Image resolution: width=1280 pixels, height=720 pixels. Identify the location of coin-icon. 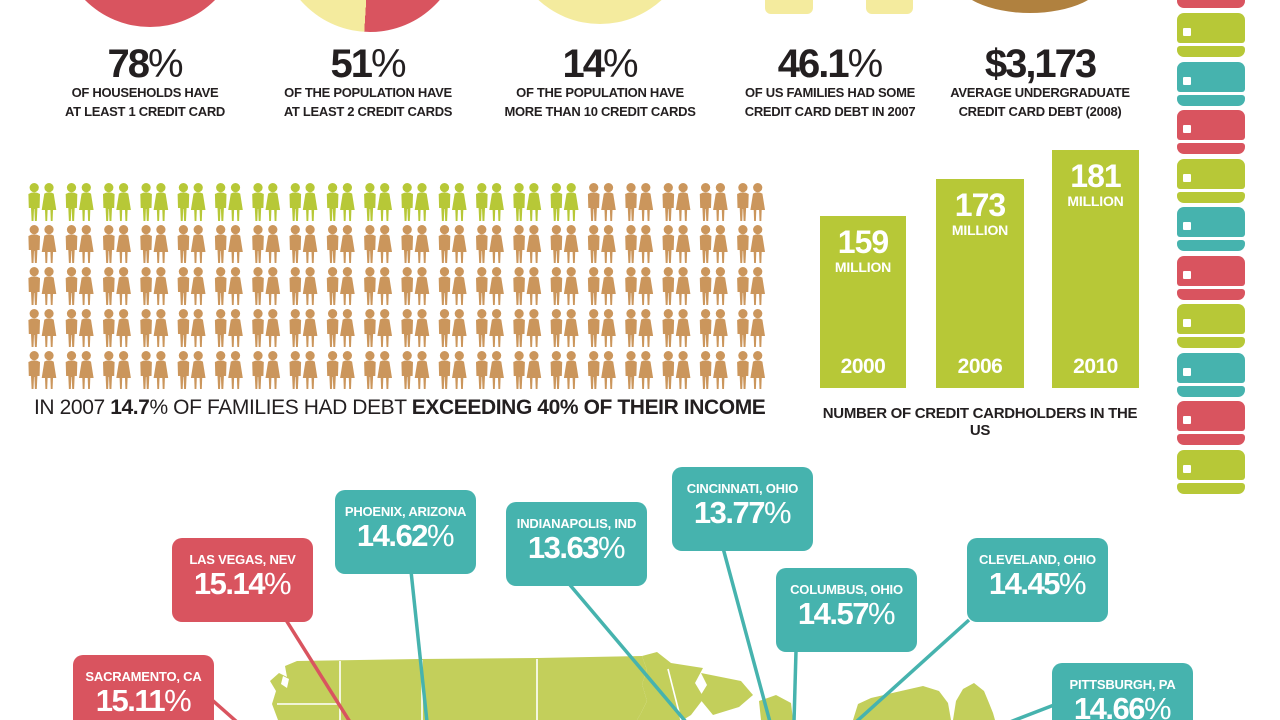
(1030, 6).